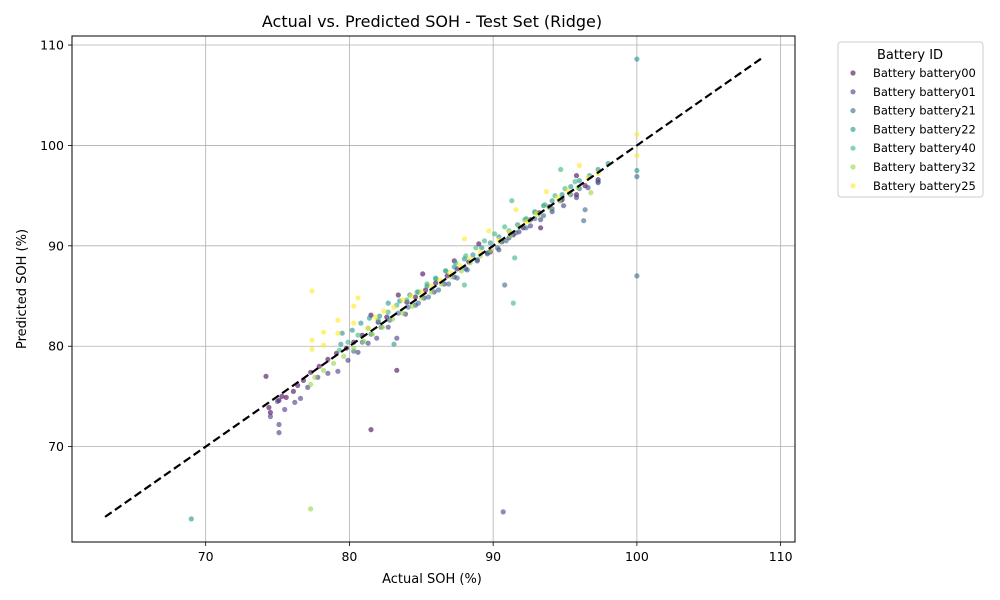  I want to click on y-tick-label: 100, so click(52, 145).